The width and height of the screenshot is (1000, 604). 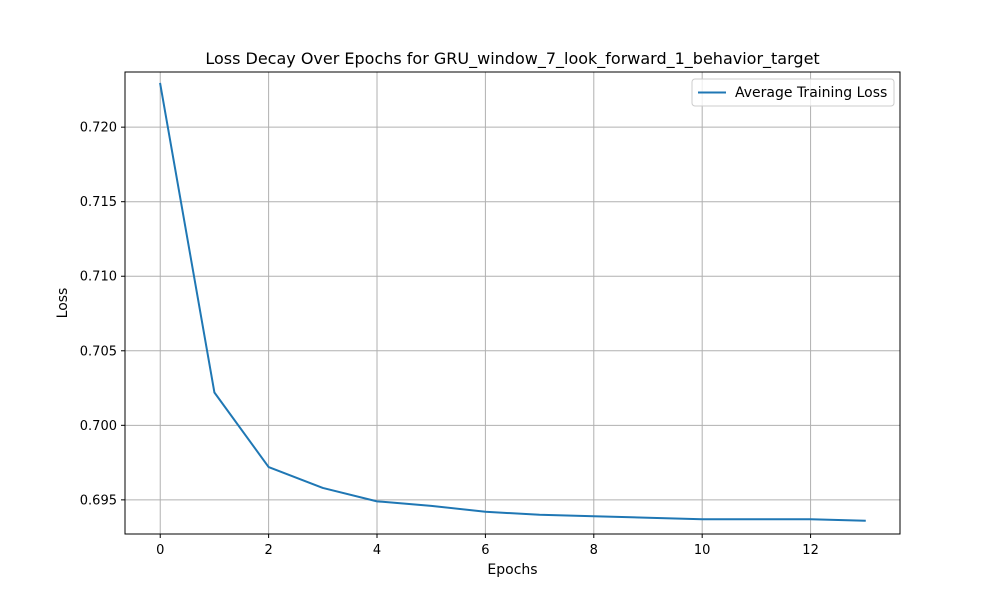 What do you see at coordinates (811, 93) in the screenshot?
I see `legend-label: Average Training Loss` at bounding box center [811, 93].